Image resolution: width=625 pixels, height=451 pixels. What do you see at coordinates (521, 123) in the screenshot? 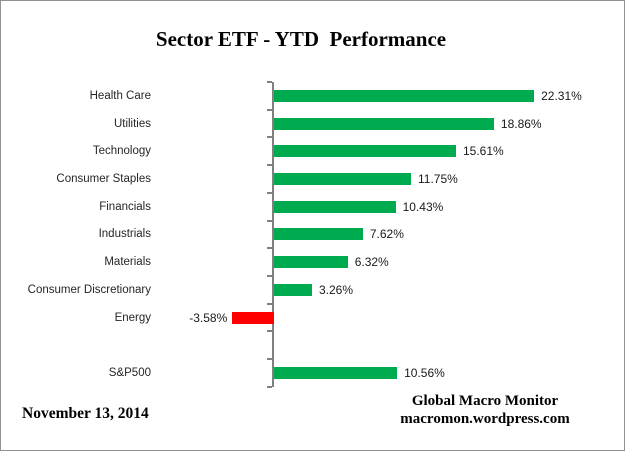
I see `value-label: 18.86%` at bounding box center [521, 123].